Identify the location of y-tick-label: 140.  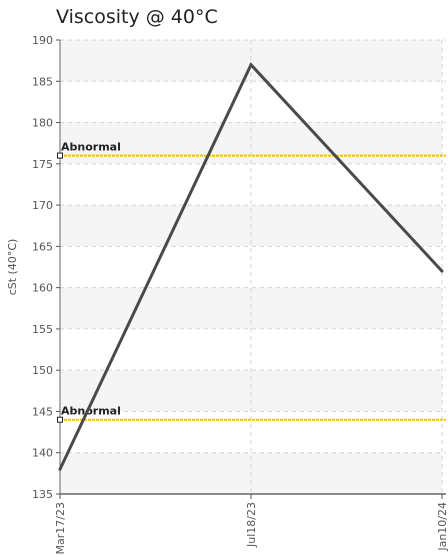
(42, 453).